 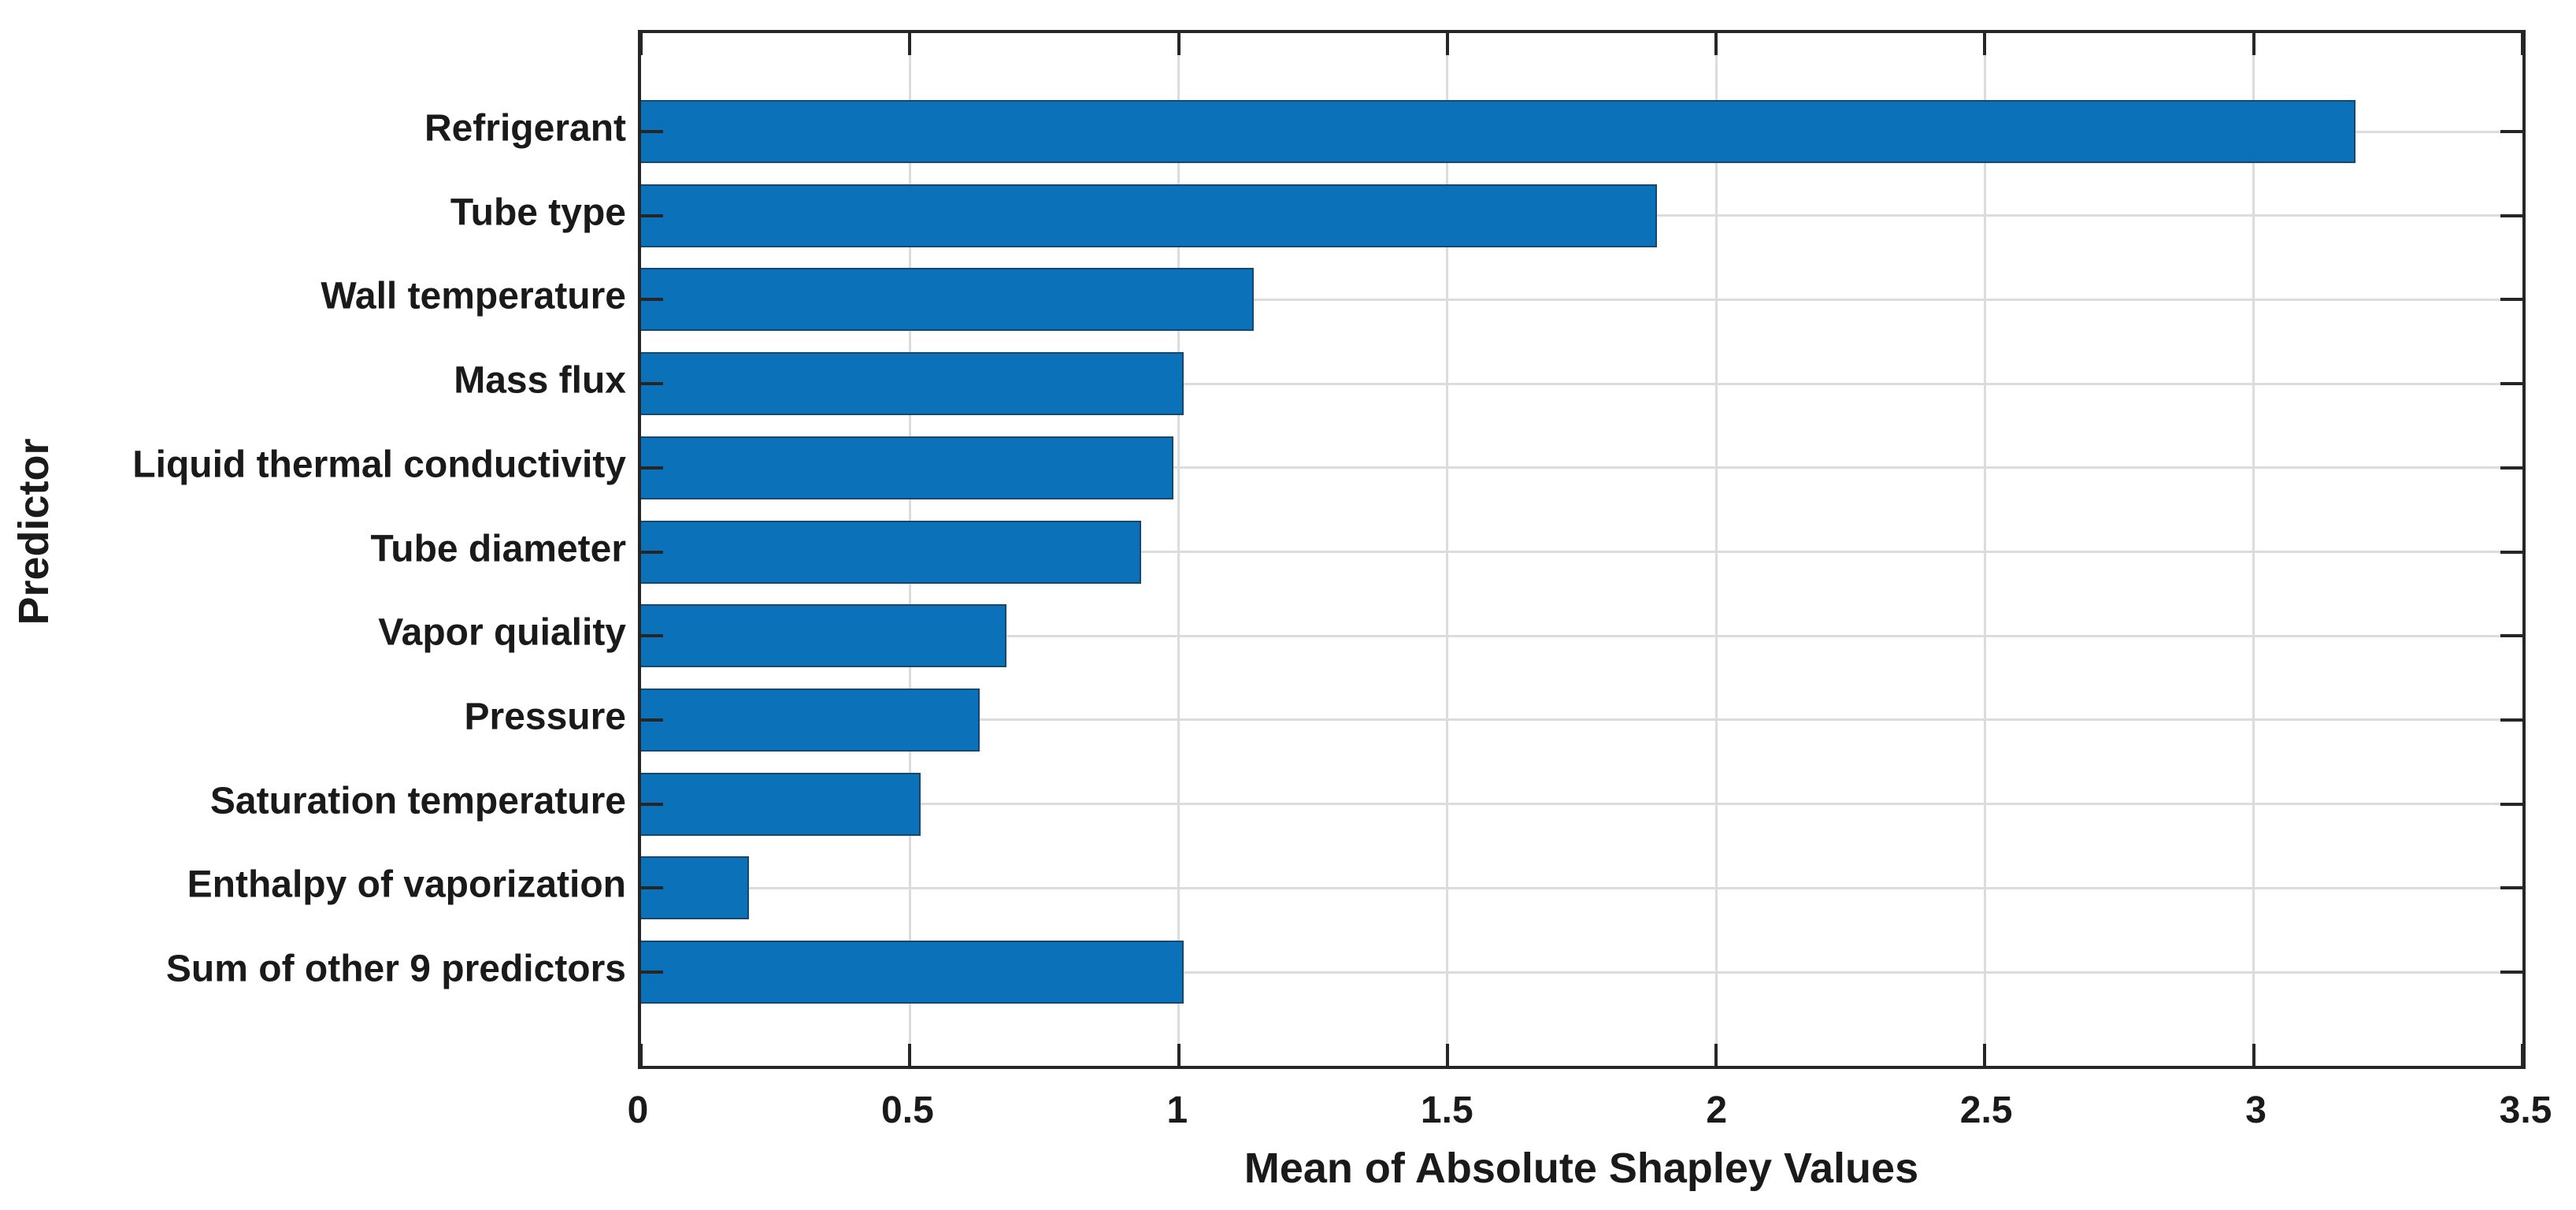 What do you see at coordinates (33, 531) in the screenshot?
I see `y-axis-label: Predictor` at bounding box center [33, 531].